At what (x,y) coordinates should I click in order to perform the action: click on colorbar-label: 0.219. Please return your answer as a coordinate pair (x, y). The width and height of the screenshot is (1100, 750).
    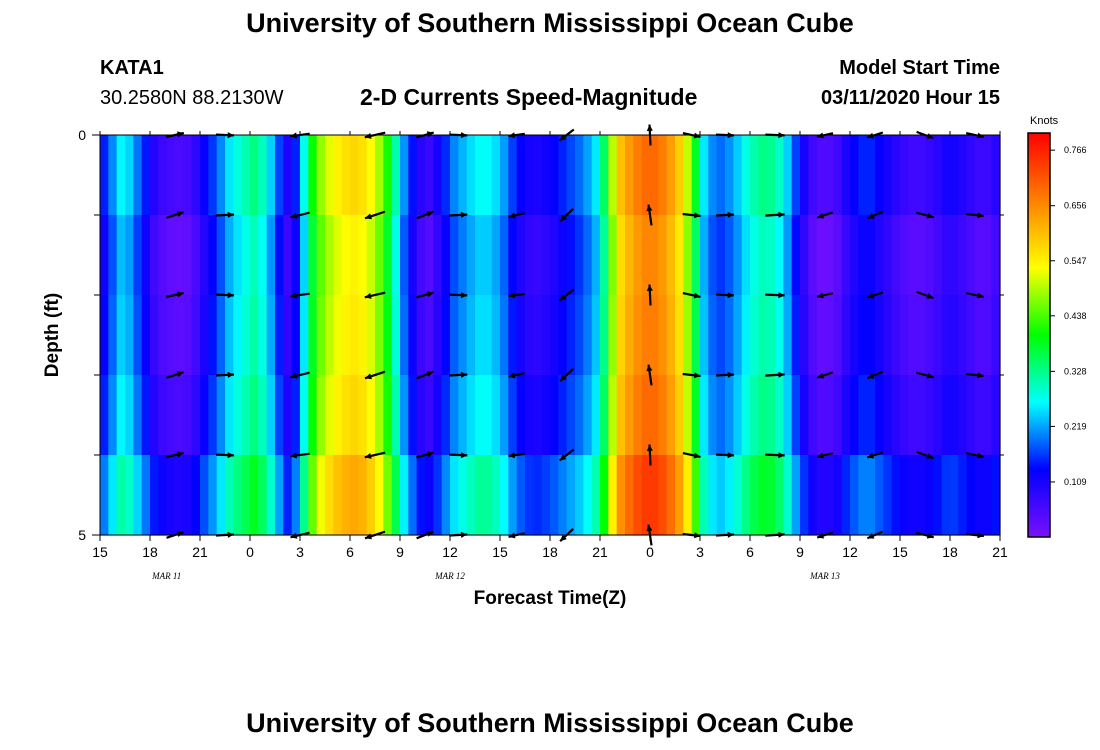
    Looking at the image, I should click on (1075, 426).